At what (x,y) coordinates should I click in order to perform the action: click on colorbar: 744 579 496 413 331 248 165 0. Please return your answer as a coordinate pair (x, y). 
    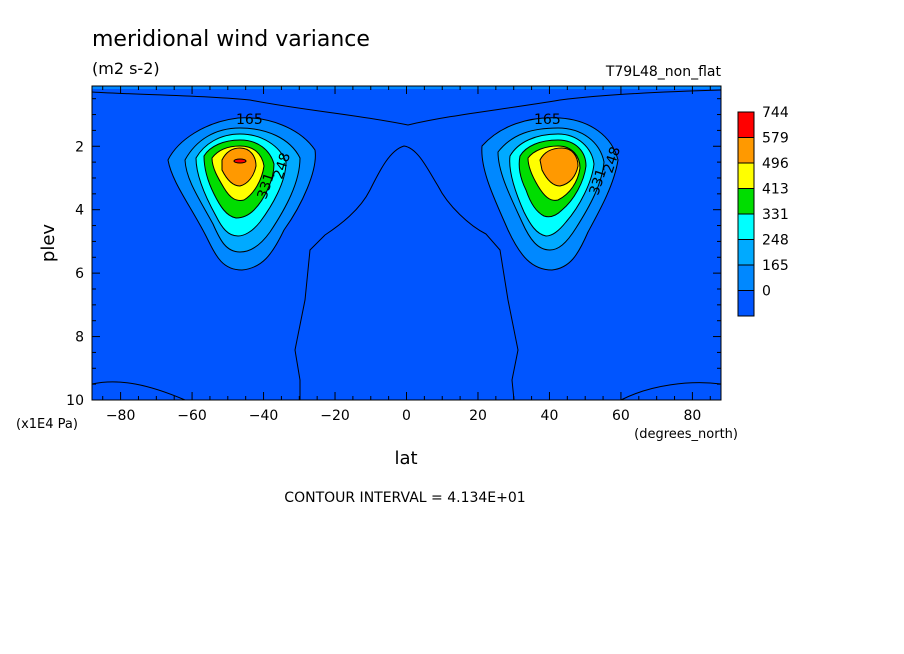
    Looking at the image, I should click on (763, 211).